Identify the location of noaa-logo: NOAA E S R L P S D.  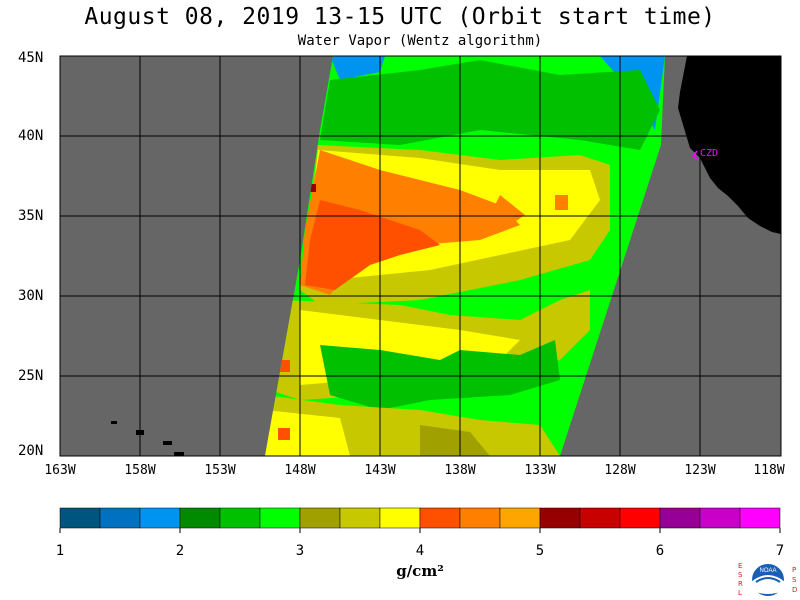
(768, 580).